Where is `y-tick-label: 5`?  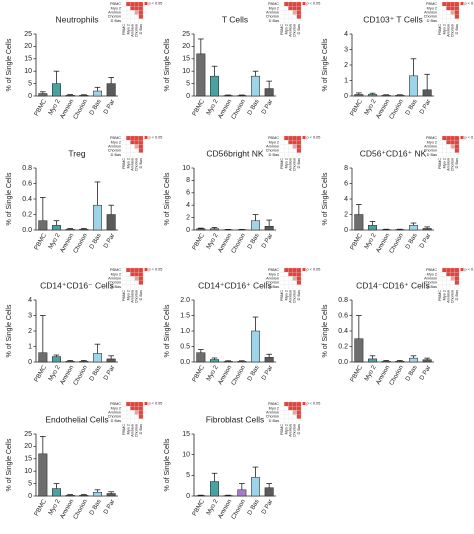
y-tick-label: 5 is located at coordinates (30, 483).